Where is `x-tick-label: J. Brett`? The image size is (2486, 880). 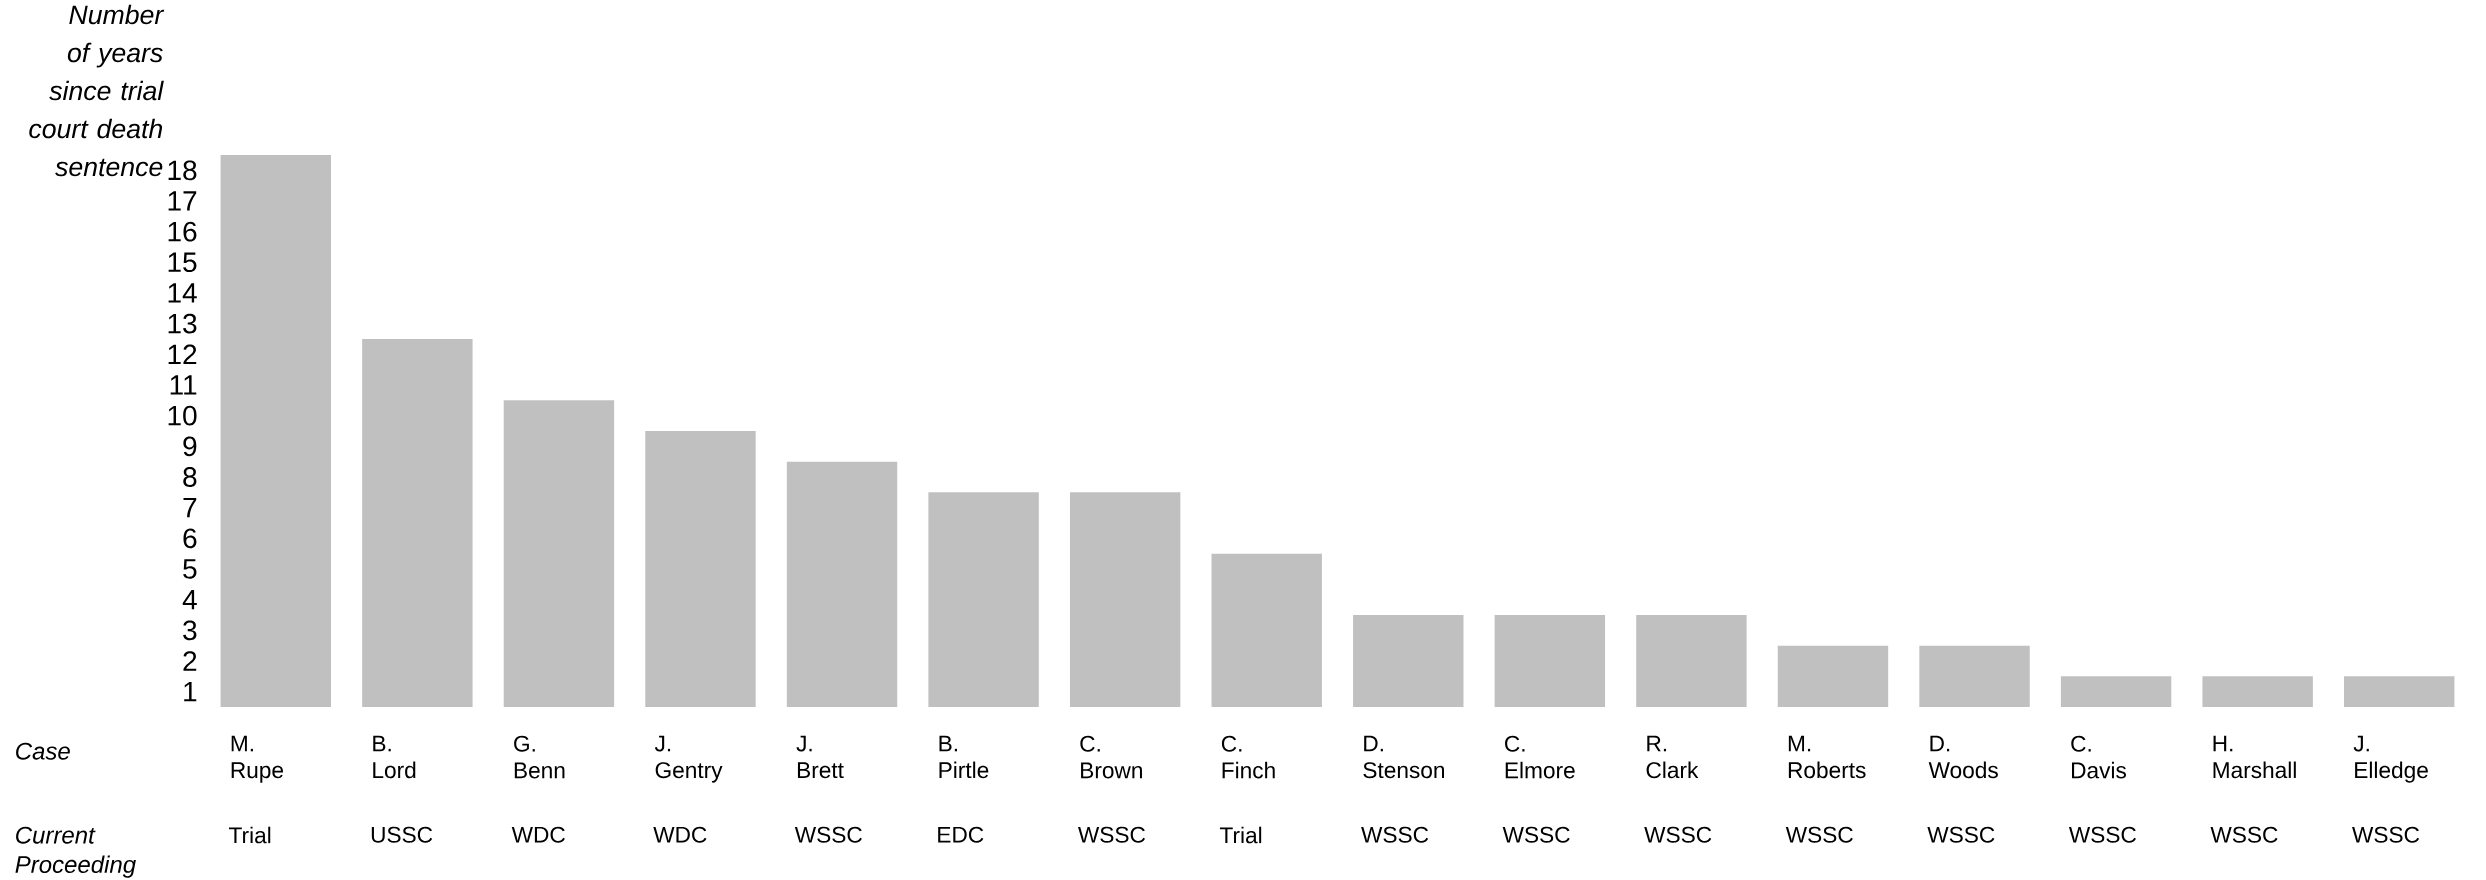 x-tick-label: J. Brett is located at coordinates (820, 757).